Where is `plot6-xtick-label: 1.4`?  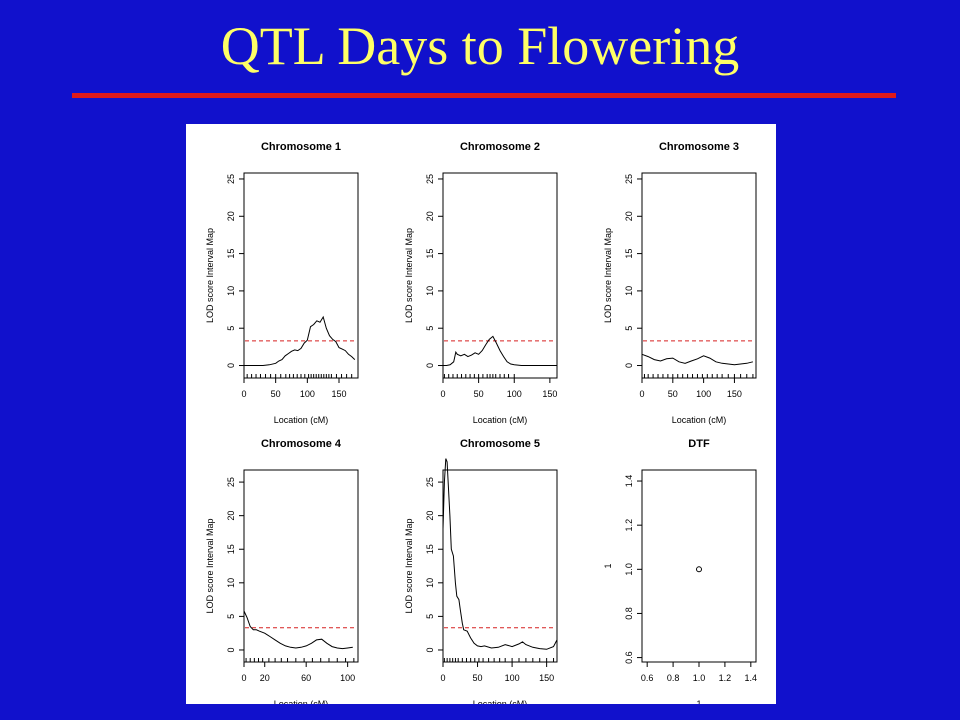 plot6-xtick-label: 1.4 is located at coordinates (751, 678).